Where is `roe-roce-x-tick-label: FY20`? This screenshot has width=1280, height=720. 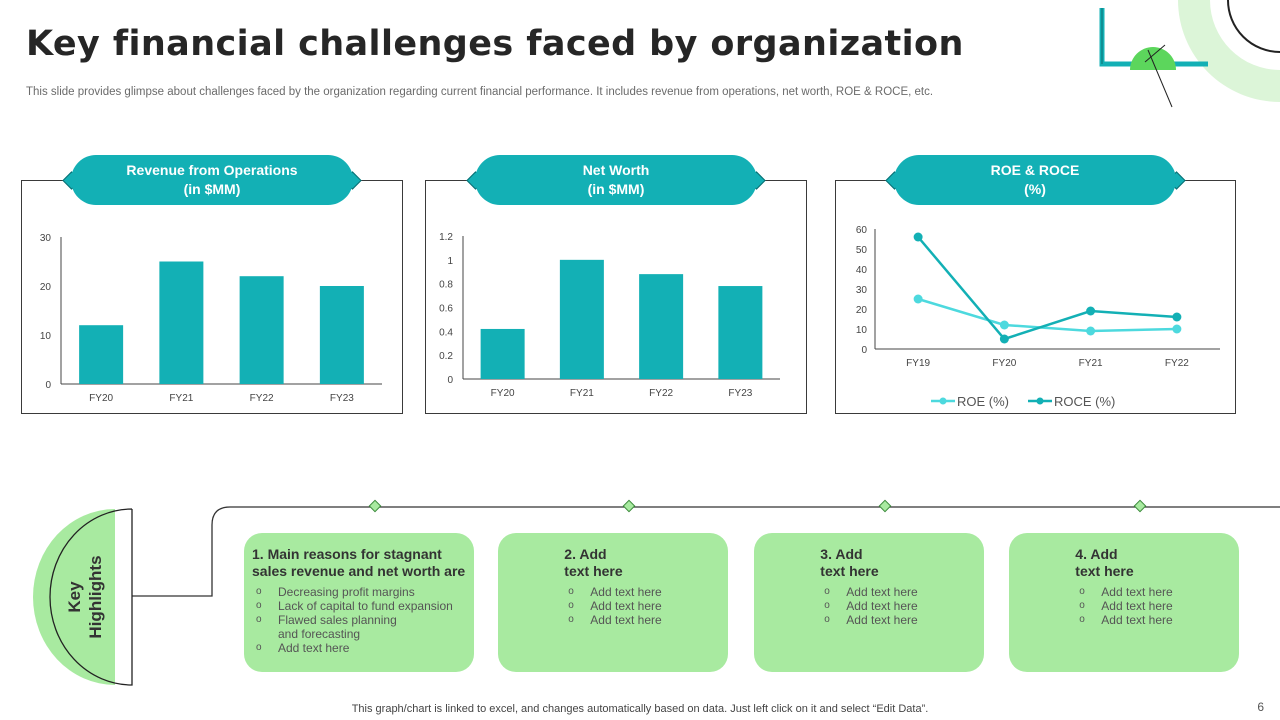 roe-roce-x-tick-label: FY20 is located at coordinates (1004, 363).